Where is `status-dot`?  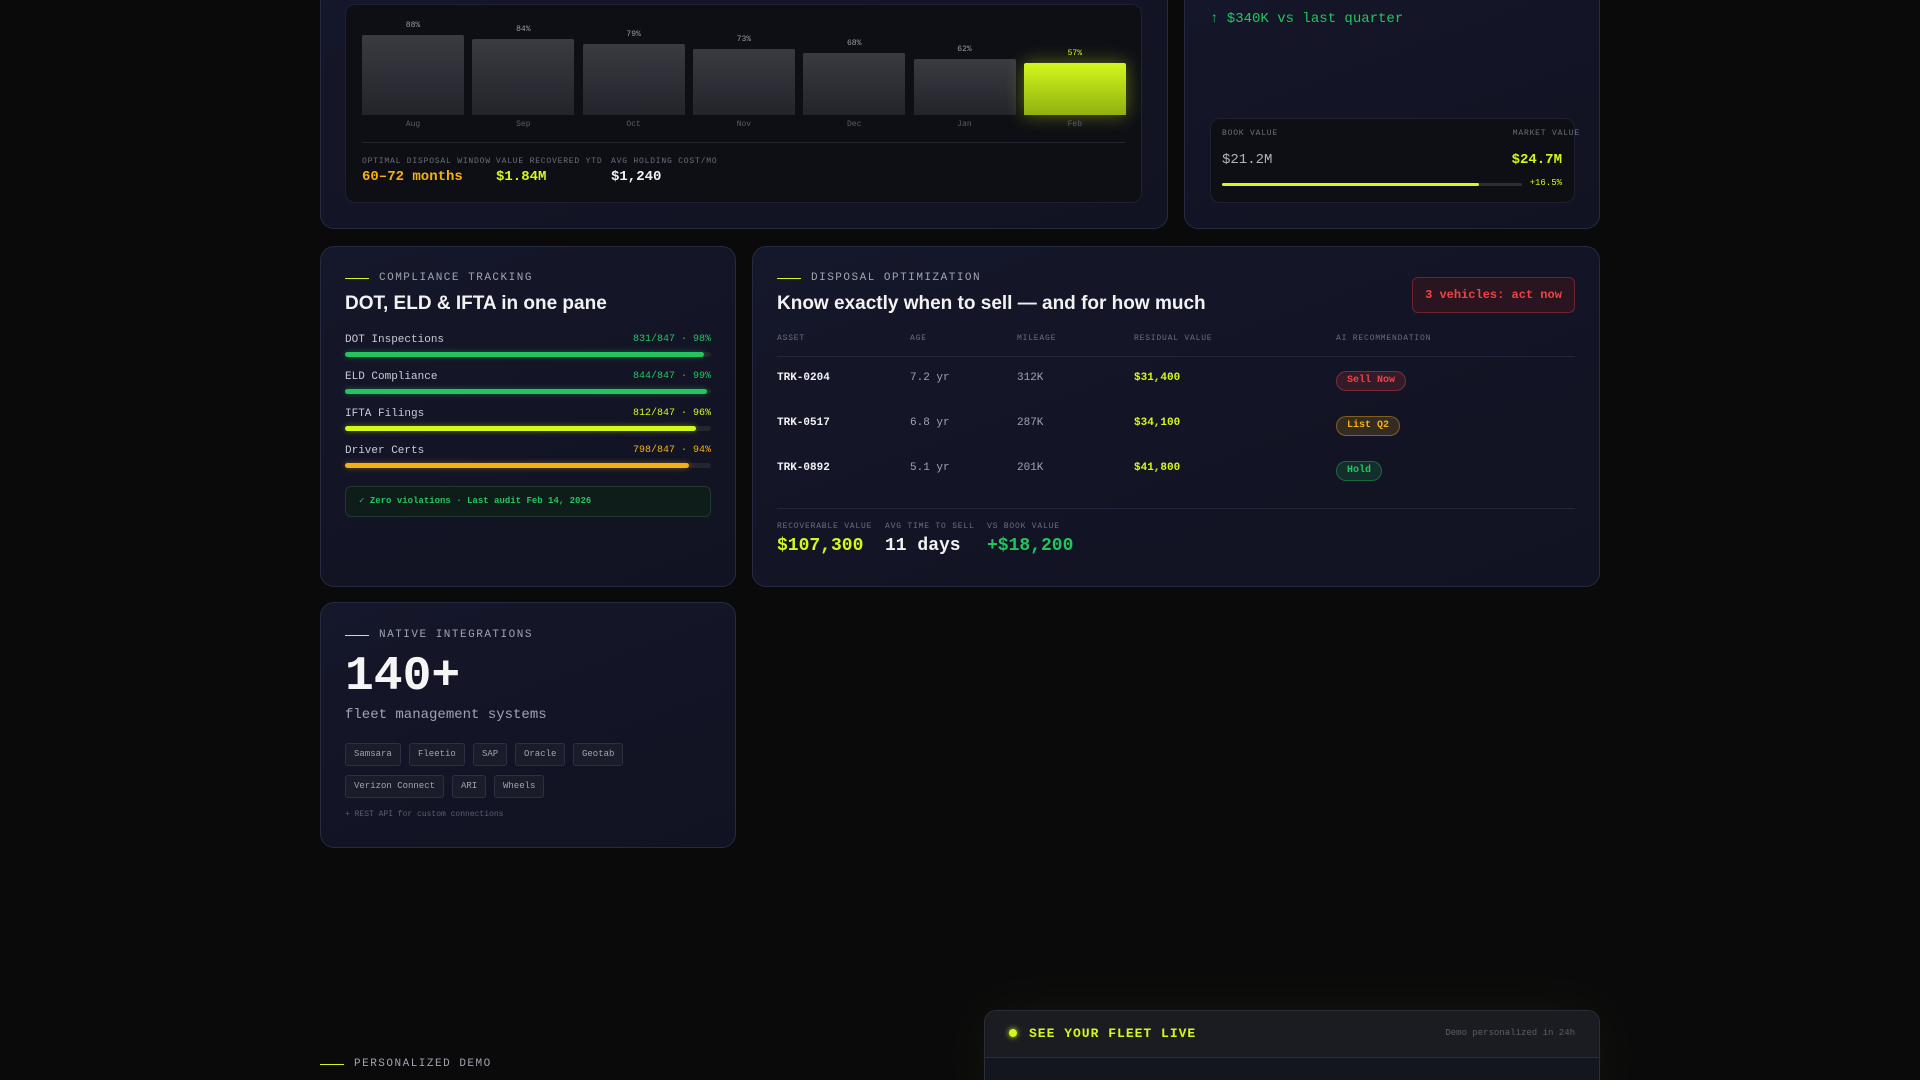
status-dot is located at coordinates (1013, 1033).